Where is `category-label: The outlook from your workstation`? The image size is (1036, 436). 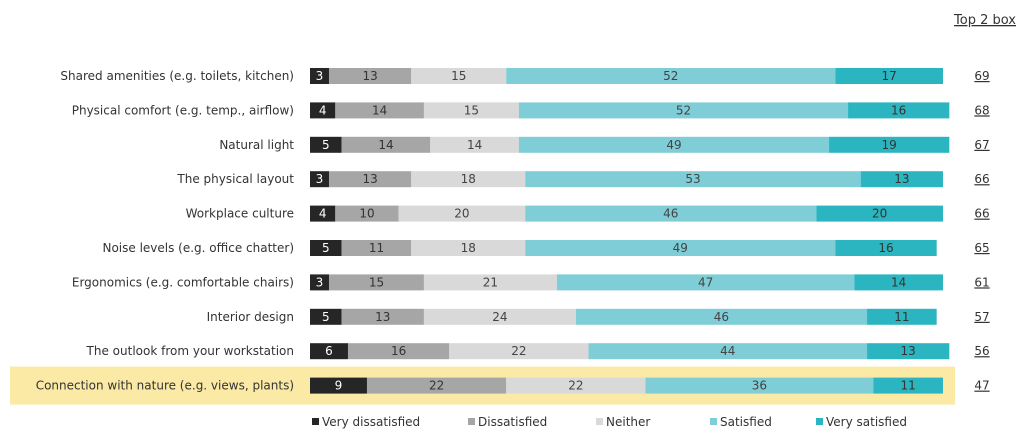 category-label: The outlook from your workstation is located at coordinates (190, 351).